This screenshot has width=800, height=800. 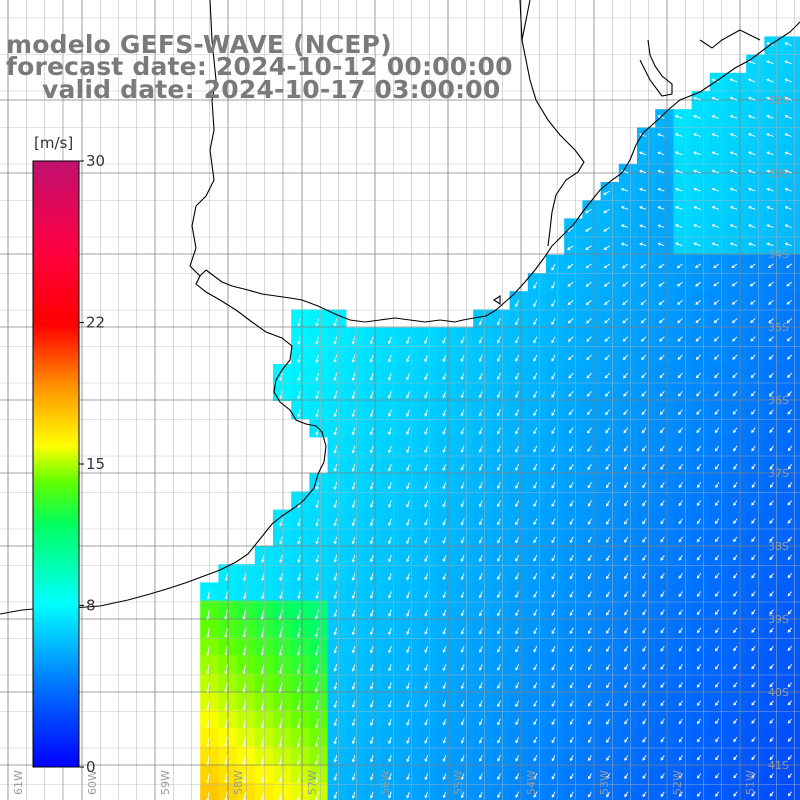 I want to click on longitude-label: 61W, so click(x=18, y=782).